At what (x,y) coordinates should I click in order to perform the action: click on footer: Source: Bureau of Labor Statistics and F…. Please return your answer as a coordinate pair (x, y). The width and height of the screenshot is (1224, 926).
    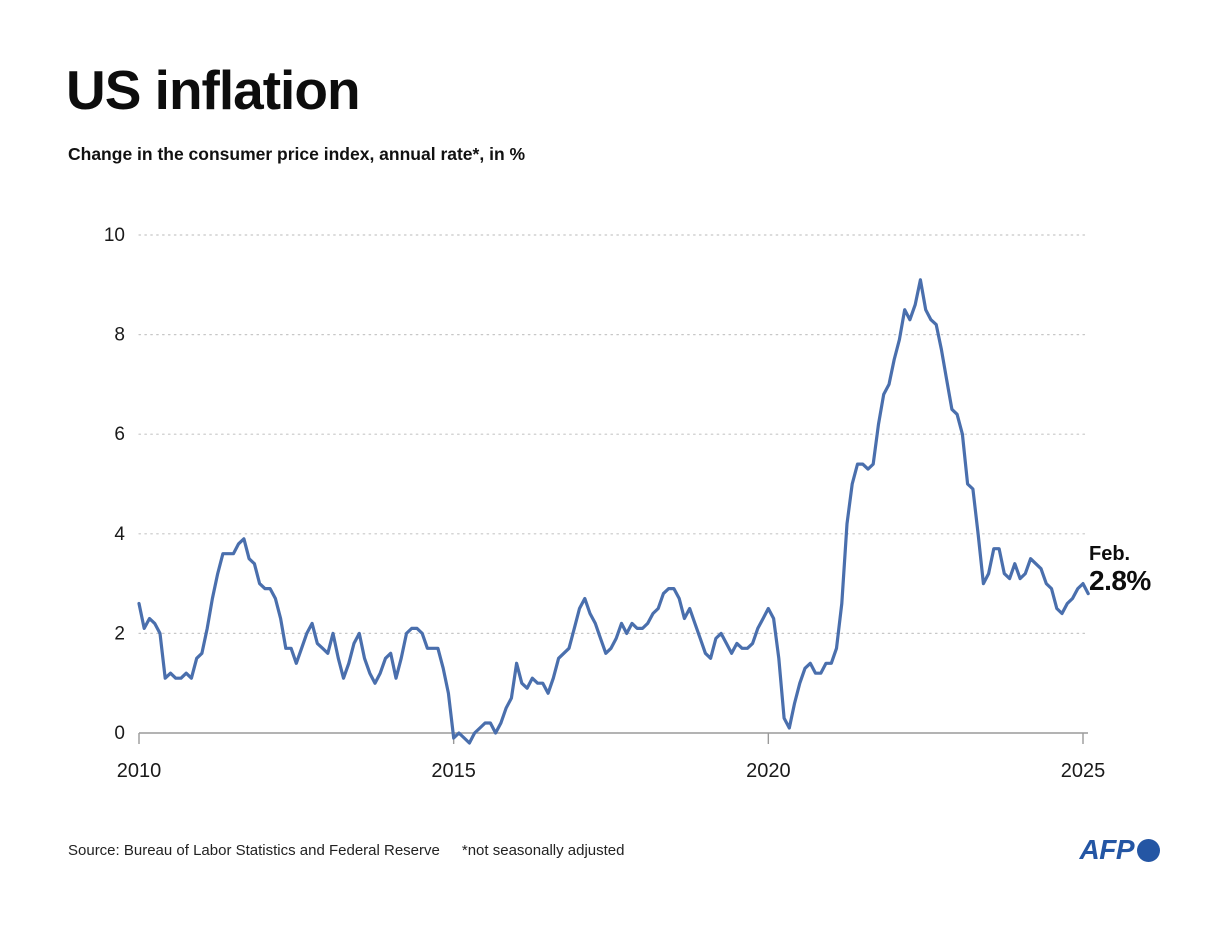
    Looking at the image, I should click on (614, 850).